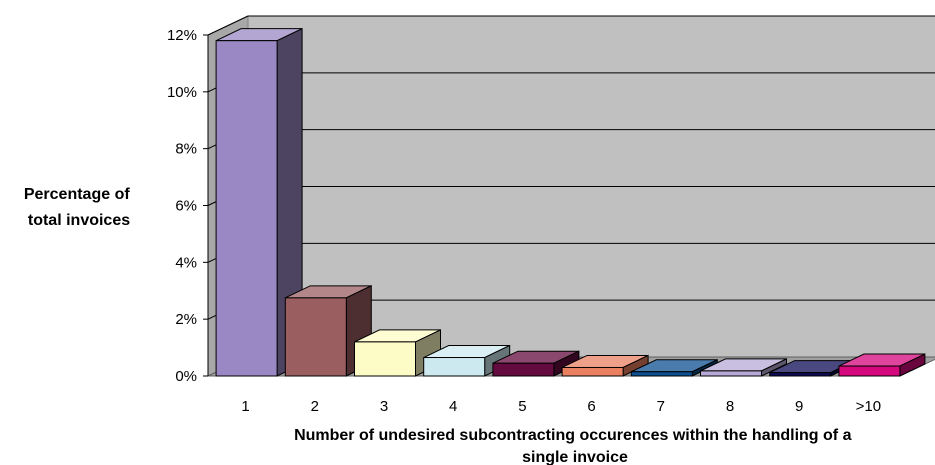  I want to click on x-tick-label: 6, so click(591, 406).